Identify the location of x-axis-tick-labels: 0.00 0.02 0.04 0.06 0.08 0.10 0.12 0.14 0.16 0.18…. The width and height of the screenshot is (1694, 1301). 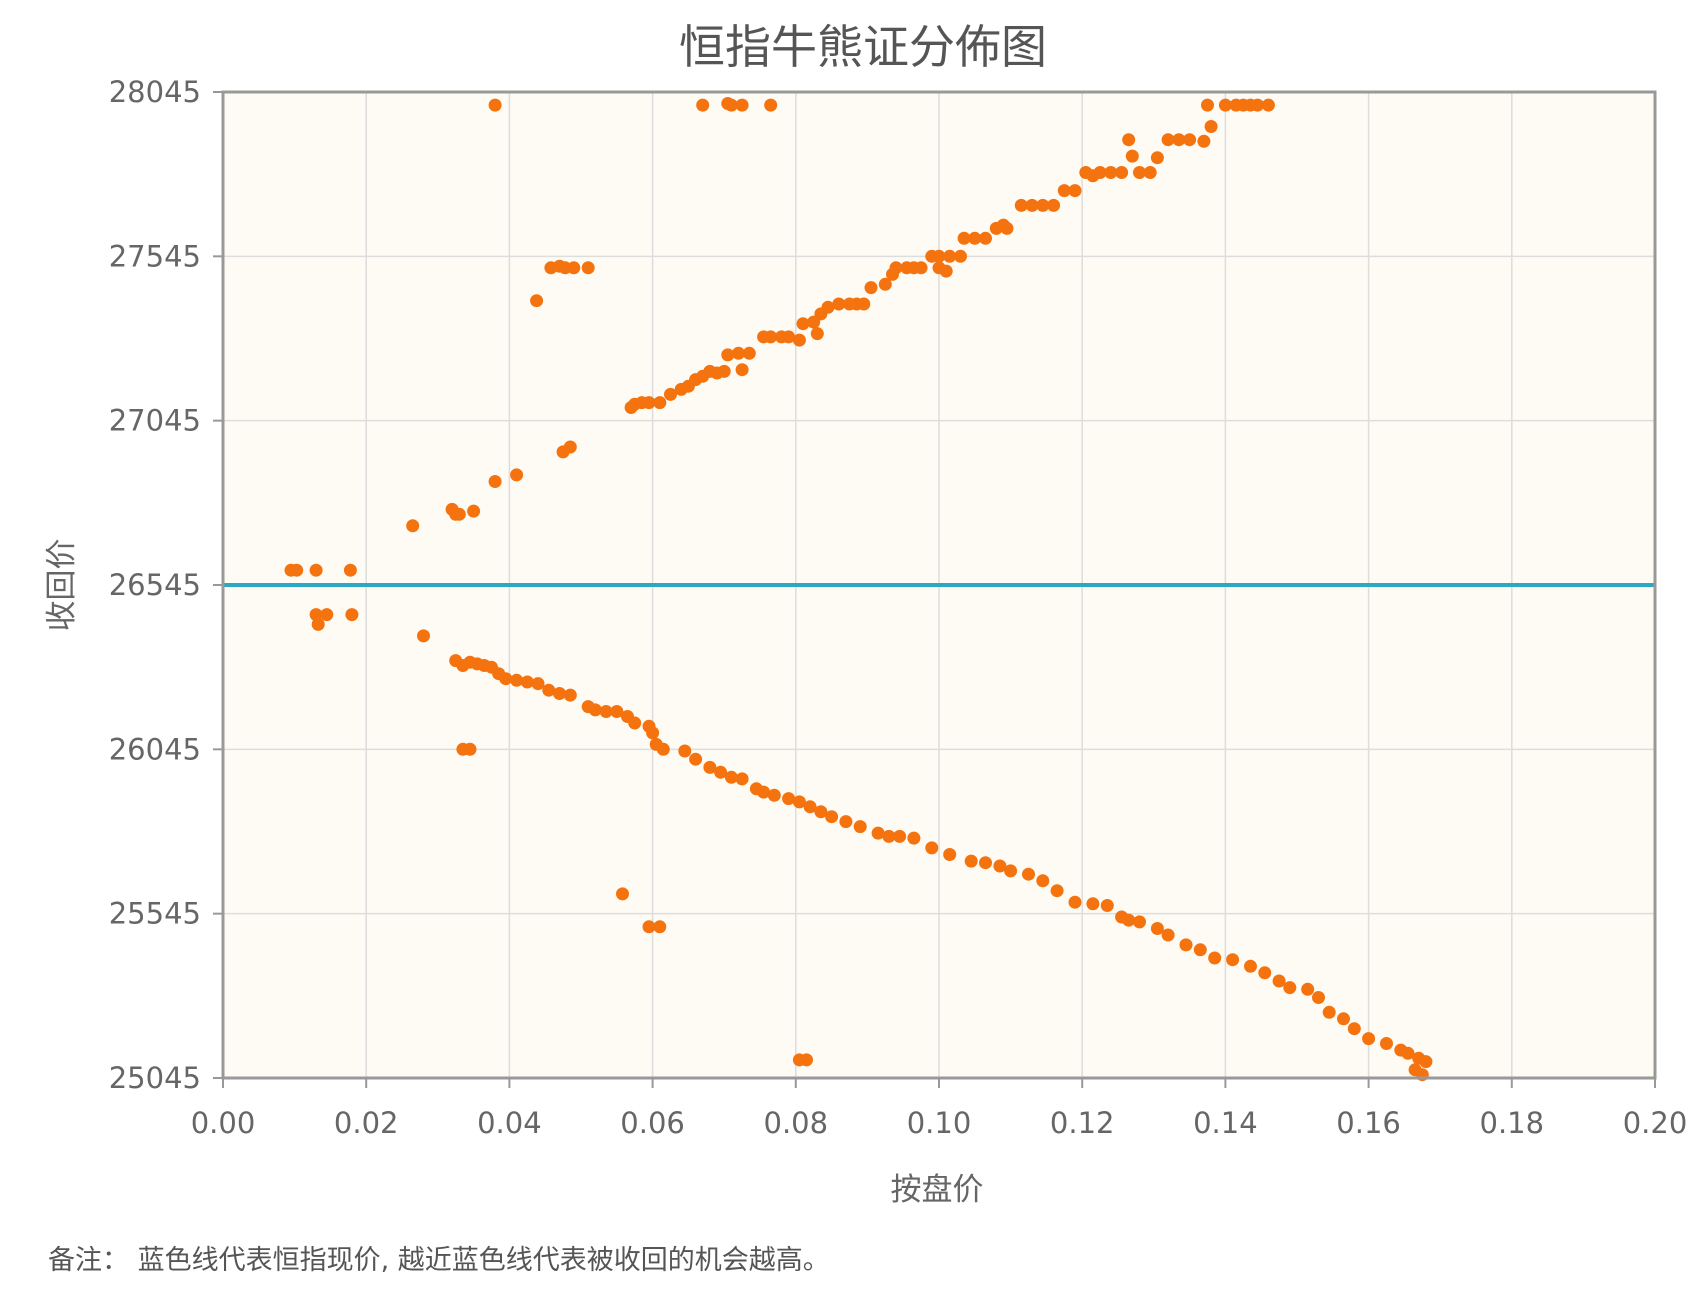
(939, 1123).